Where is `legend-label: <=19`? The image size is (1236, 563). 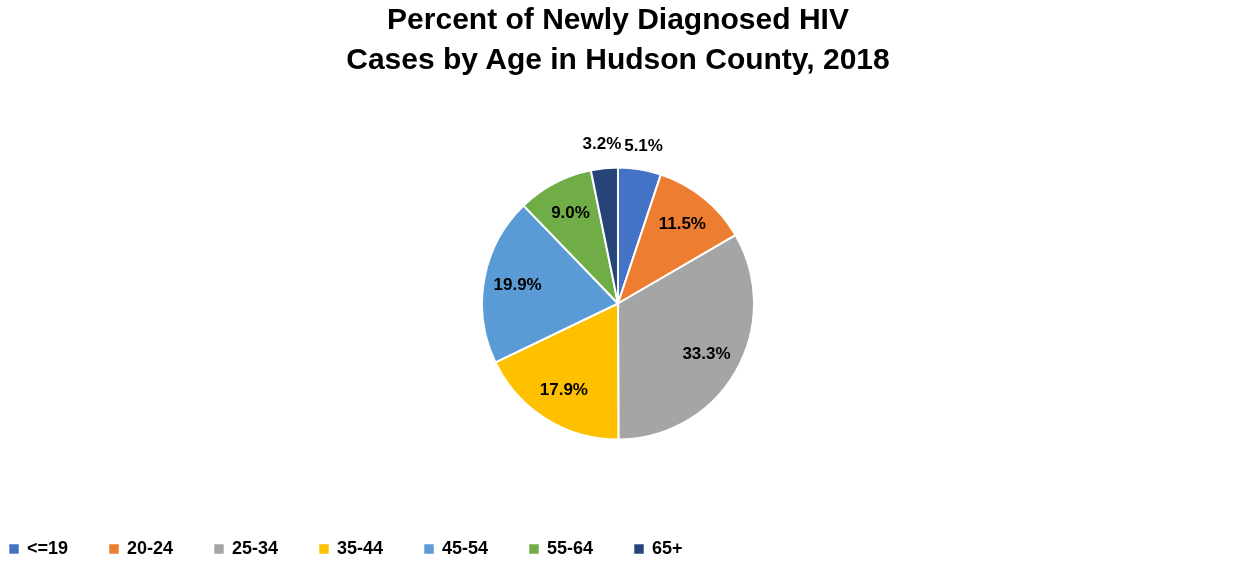
legend-label: <=19 is located at coordinates (48, 548).